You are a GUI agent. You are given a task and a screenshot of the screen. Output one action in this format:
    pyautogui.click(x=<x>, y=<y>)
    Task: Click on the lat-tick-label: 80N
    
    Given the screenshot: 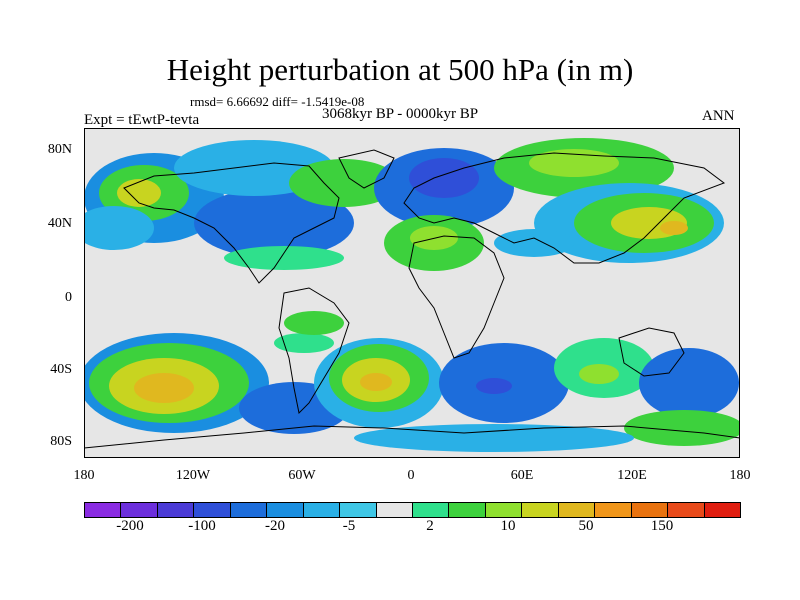 What is the action you would take?
    pyautogui.click(x=59, y=149)
    